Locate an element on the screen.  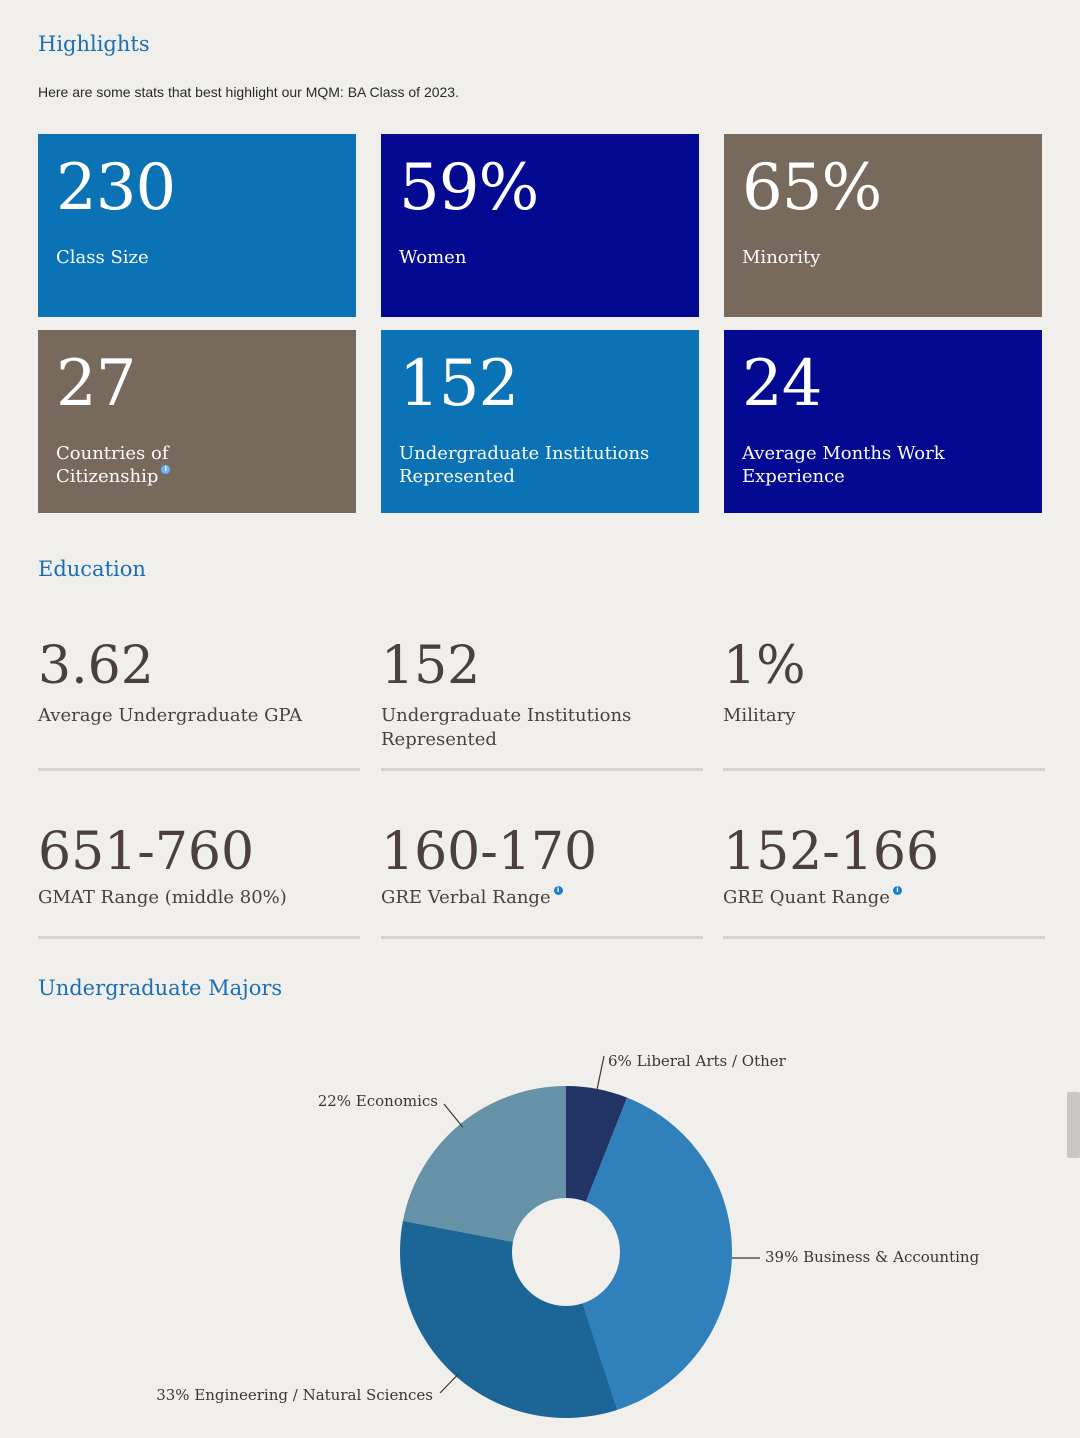
tile-label: Average Months Work Experience is located at coordinates (843, 465).